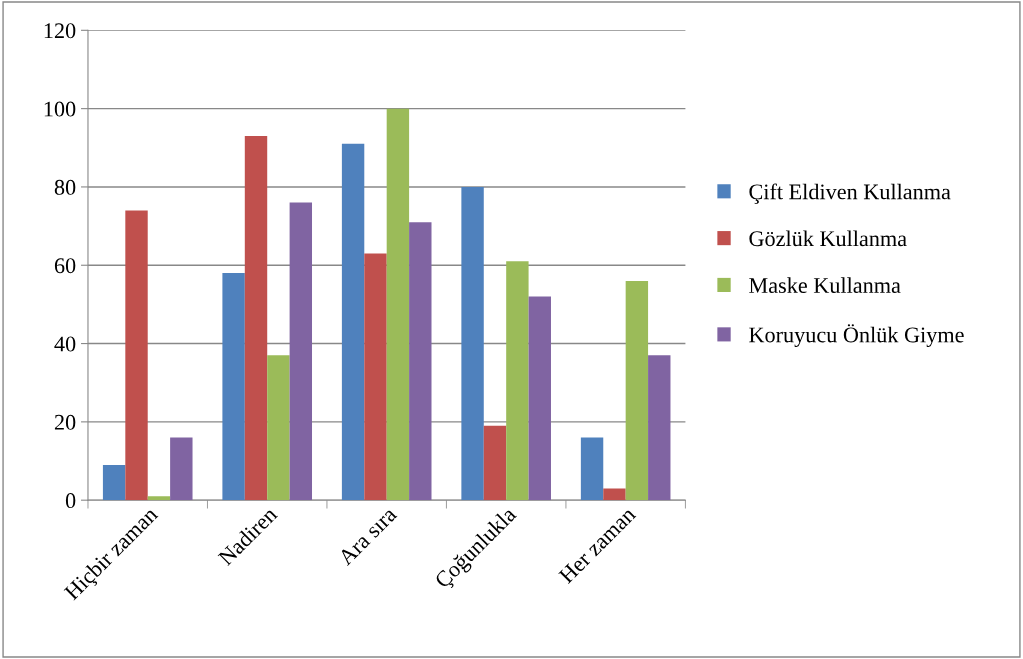 The width and height of the screenshot is (1023, 659). I want to click on y-tick-label: 60, so click(65, 266).